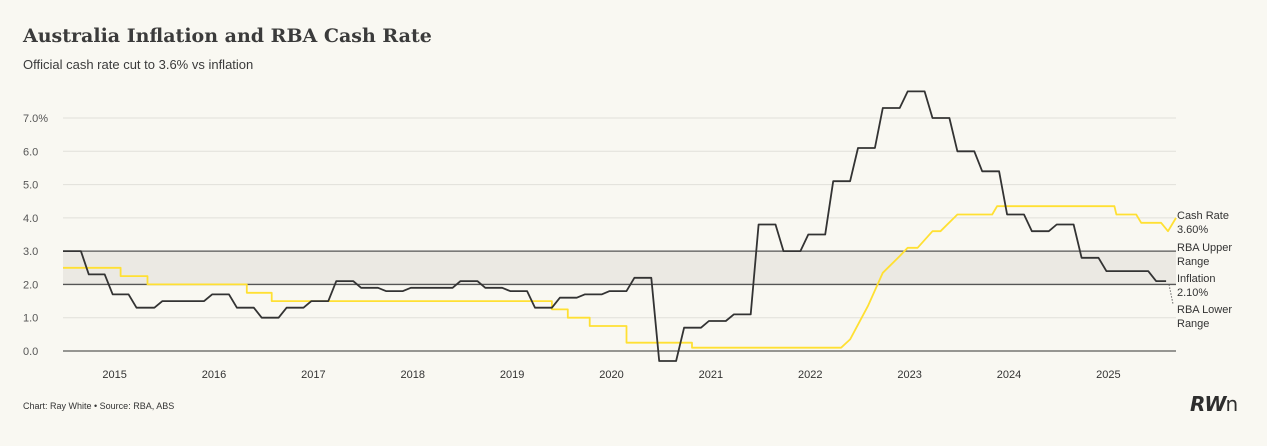 Image resolution: width=1267 pixels, height=446 pixels. Describe the element at coordinates (30, 252) in the screenshot. I see `y-tick-label: 3.0` at that location.